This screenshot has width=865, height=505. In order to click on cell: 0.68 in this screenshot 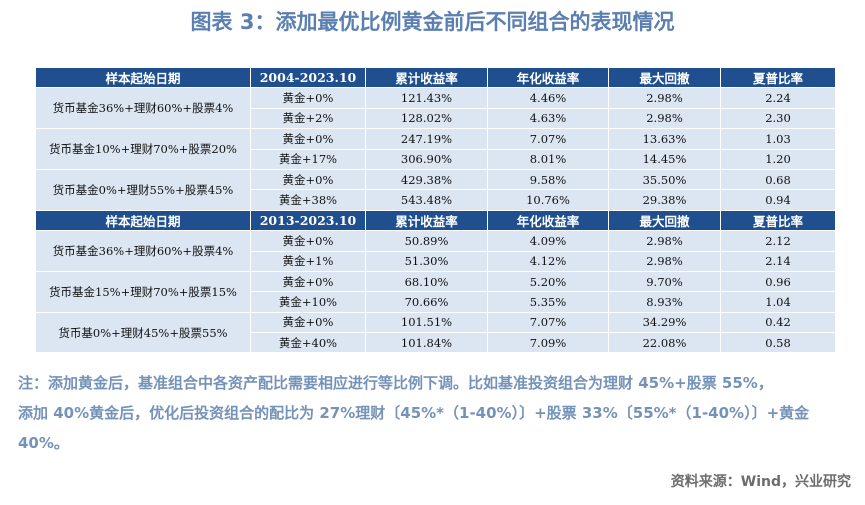, I will do `click(778, 179)`.